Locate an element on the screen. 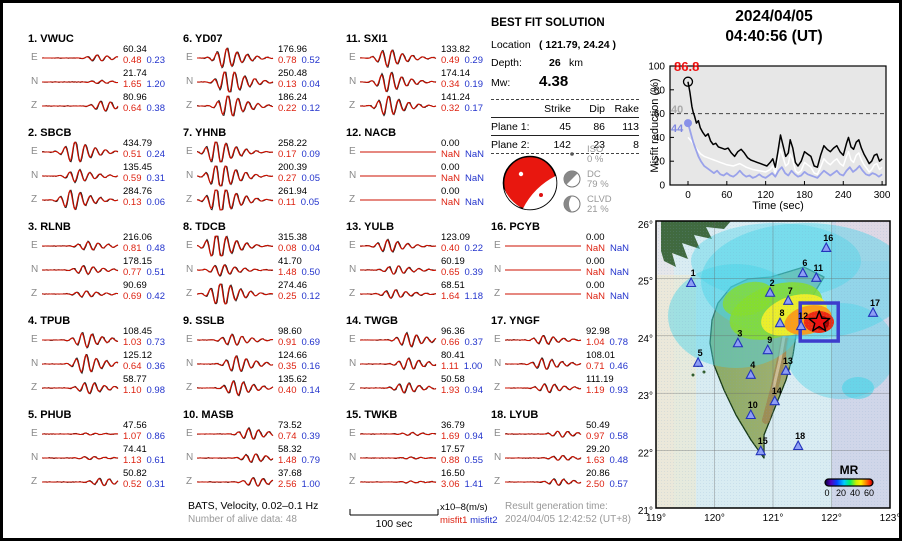  waveform-yd07-e is located at coordinates (235, 58).